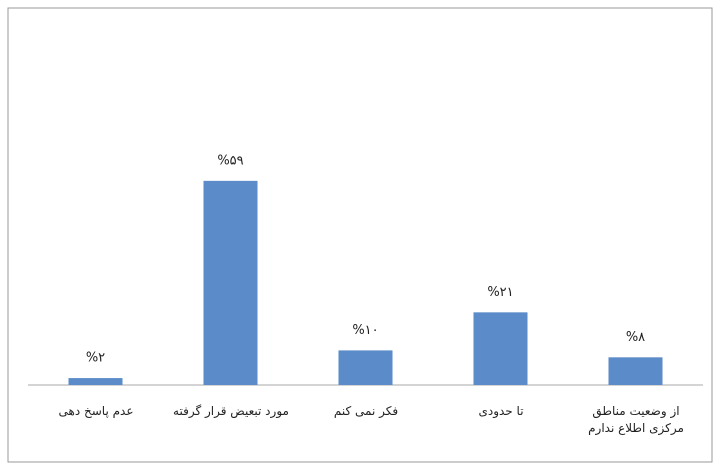 The image size is (713, 463). I want to click on value-label: %۲, so click(95, 358).